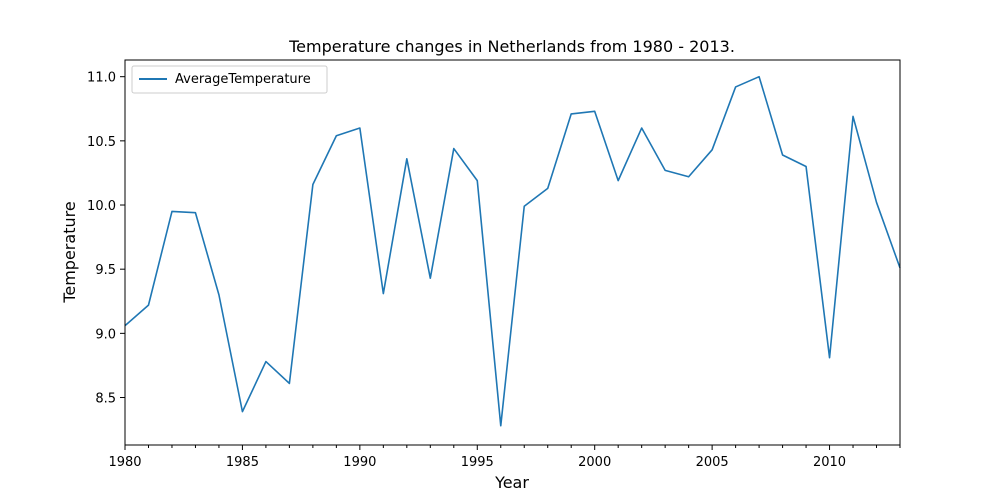 Image resolution: width=1000 pixels, height=500 pixels. Describe the element at coordinates (101, 78) in the screenshot. I see `y-tick-label: 11.0` at that location.